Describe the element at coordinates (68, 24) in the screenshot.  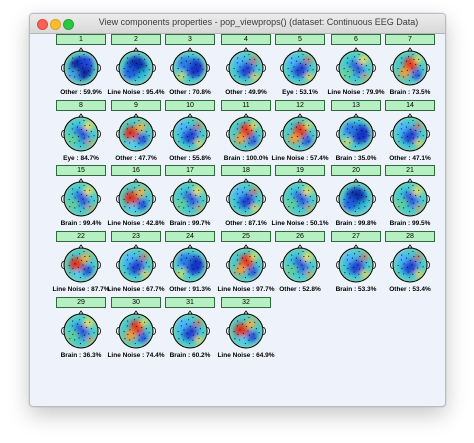
I see `maximize-icon` at that location.